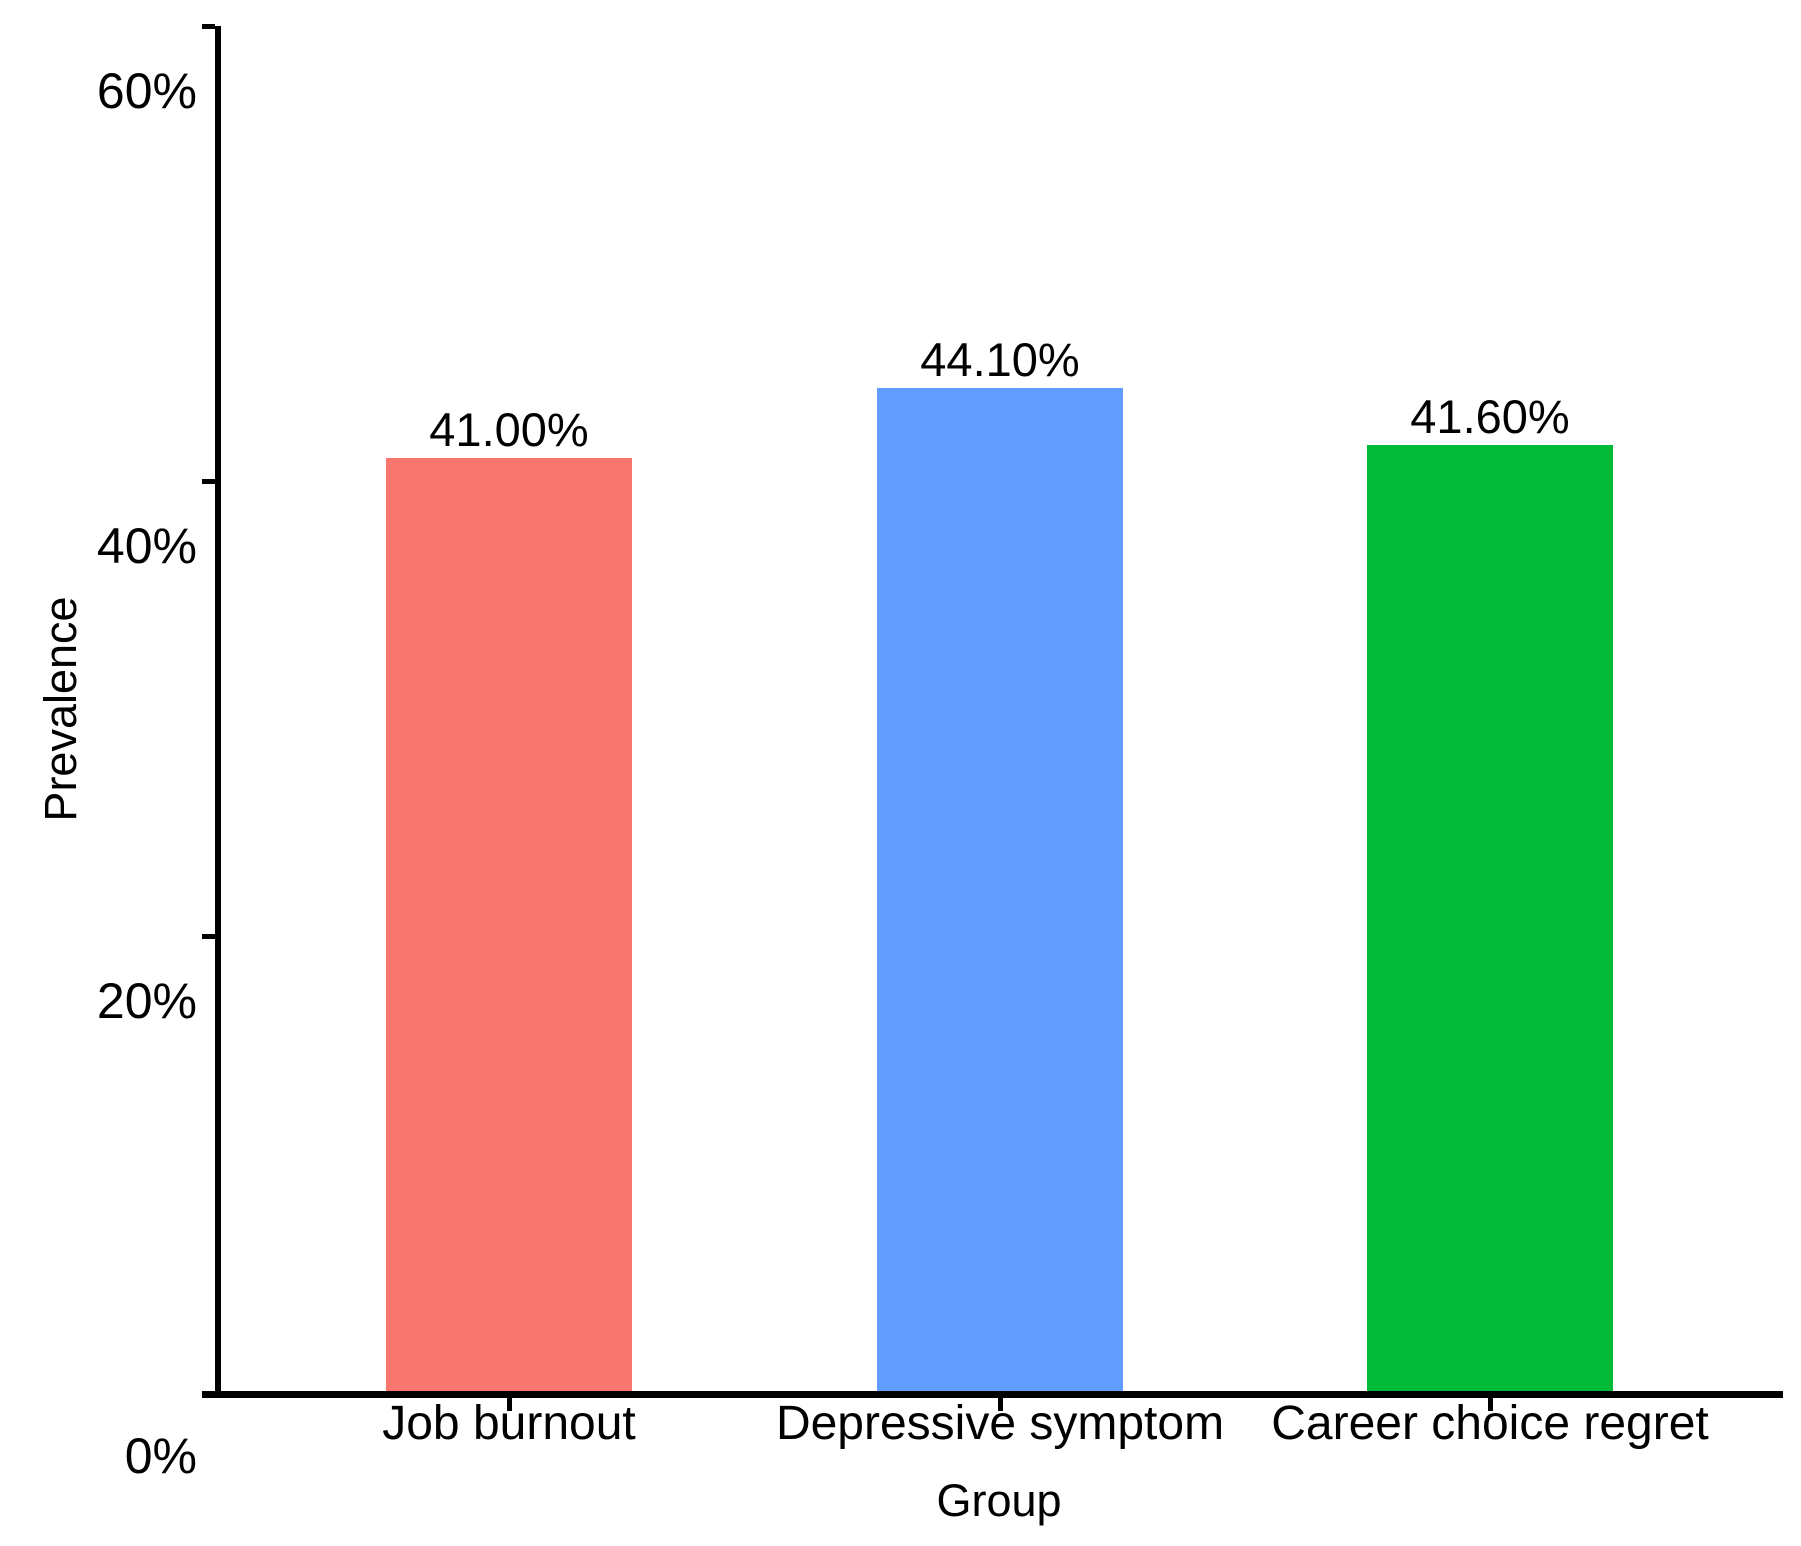 Image resolution: width=1801 pixels, height=1546 pixels. Describe the element at coordinates (1000, 1423) in the screenshot. I see `x-category-label-depressive-symptom: Depressive symptom` at that location.